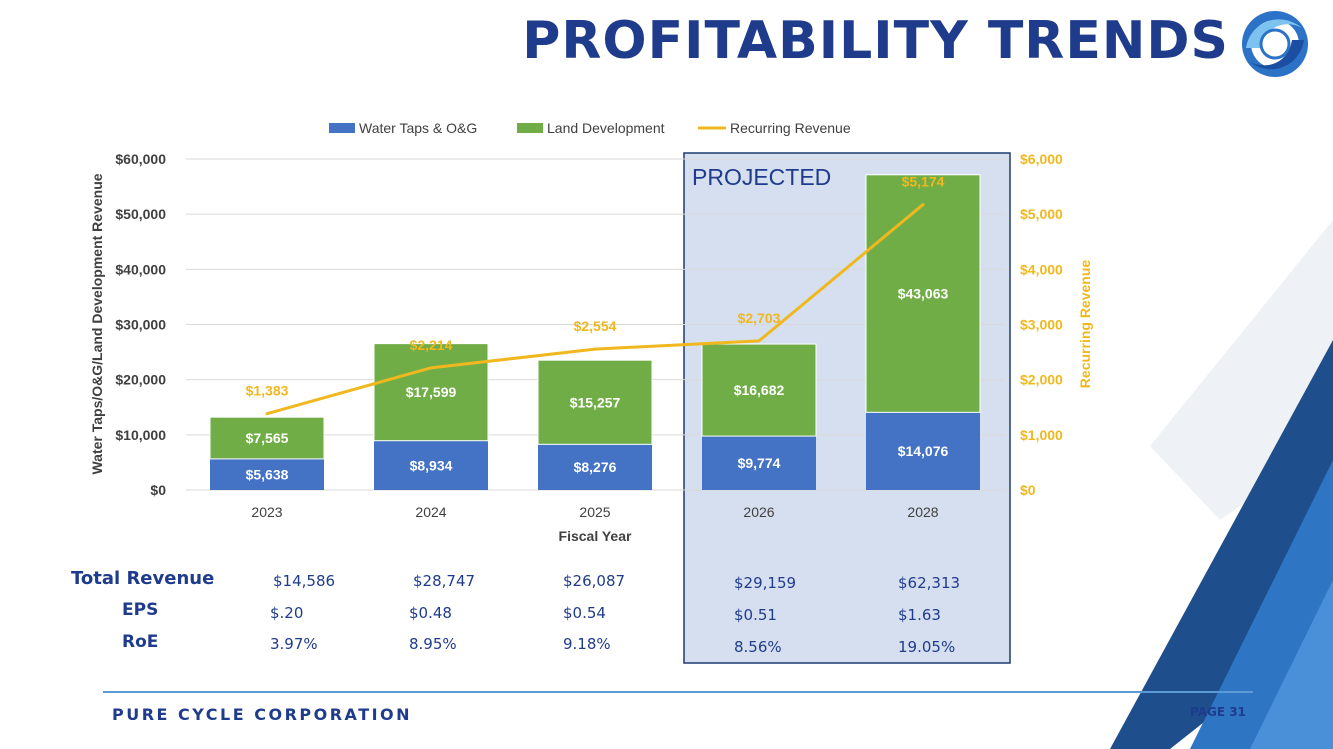 The image size is (1333, 749). Describe the element at coordinates (1085, 324) in the screenshot. I see `y2-axis-title: Recurring Revenue` at that location.